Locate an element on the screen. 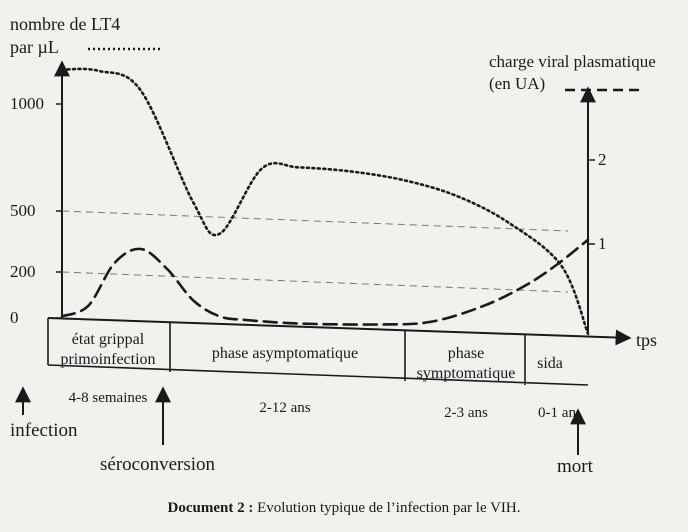  phase-label: état grippal is located at coordinates (108, 339).